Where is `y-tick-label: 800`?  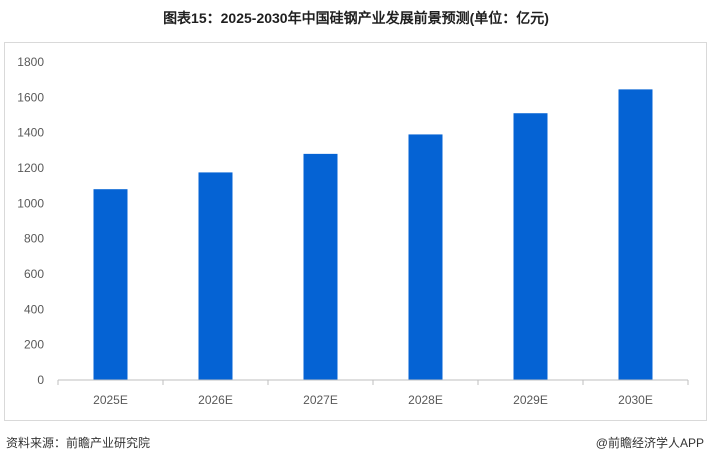
y-tick-label: 800 is located at coordinates (34, 239).